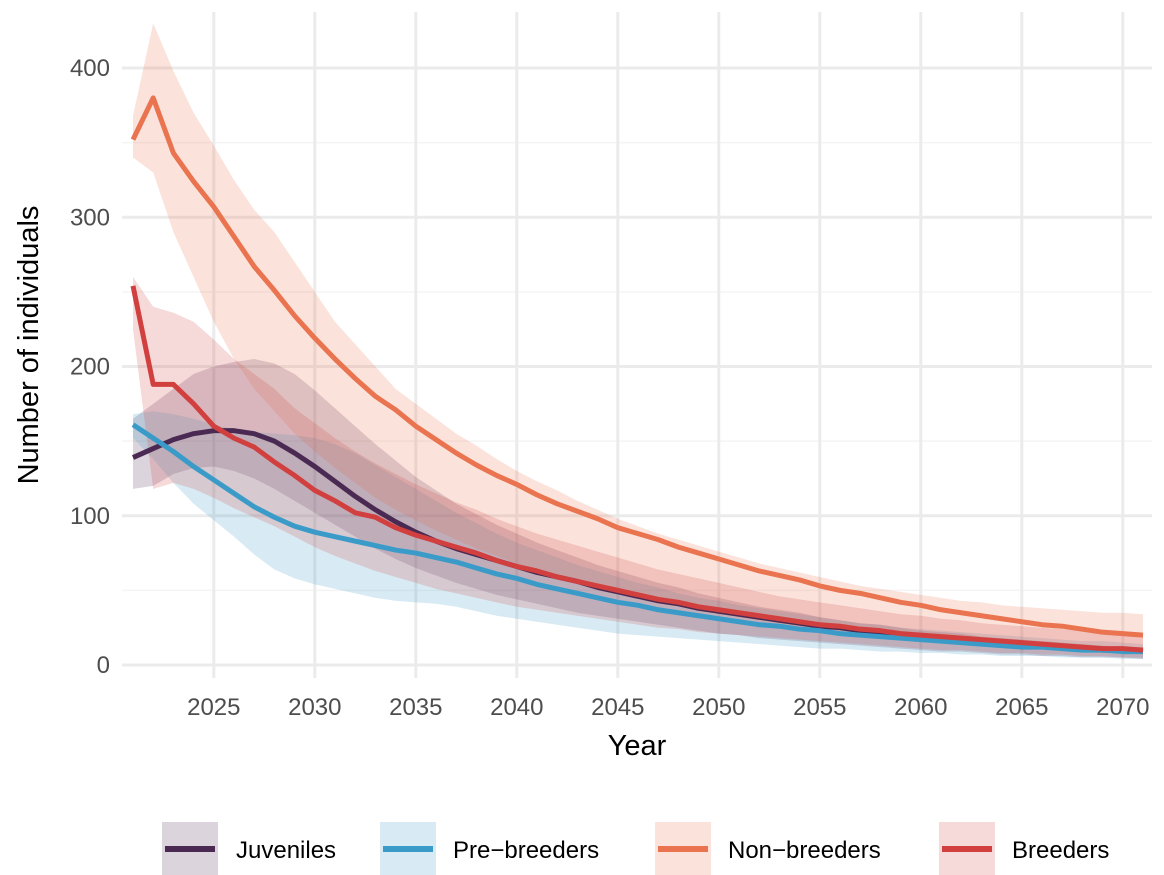  I want to click on y-axis-tick-labels: 0 100 200 300 400, so click(90, 367).